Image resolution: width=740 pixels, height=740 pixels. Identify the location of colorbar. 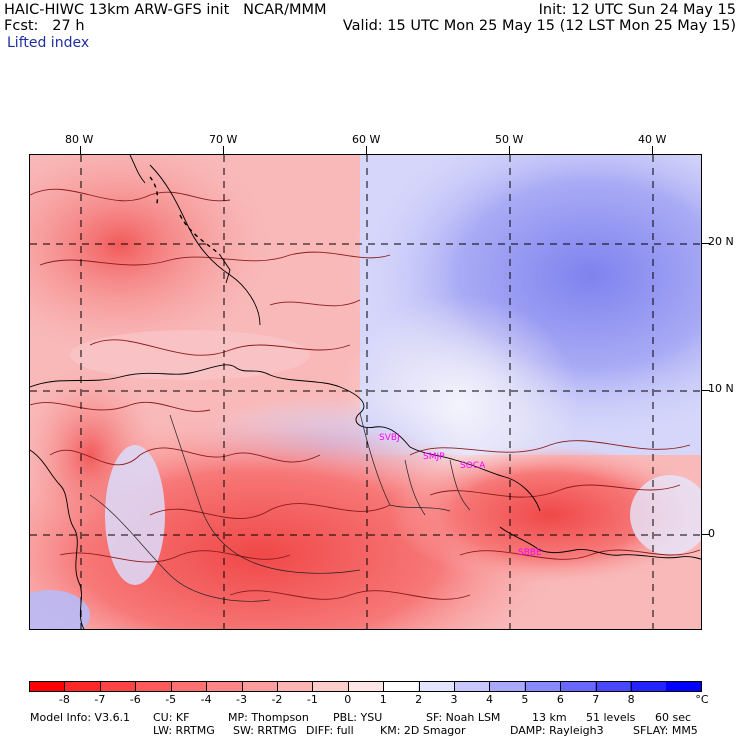
(365, 686).